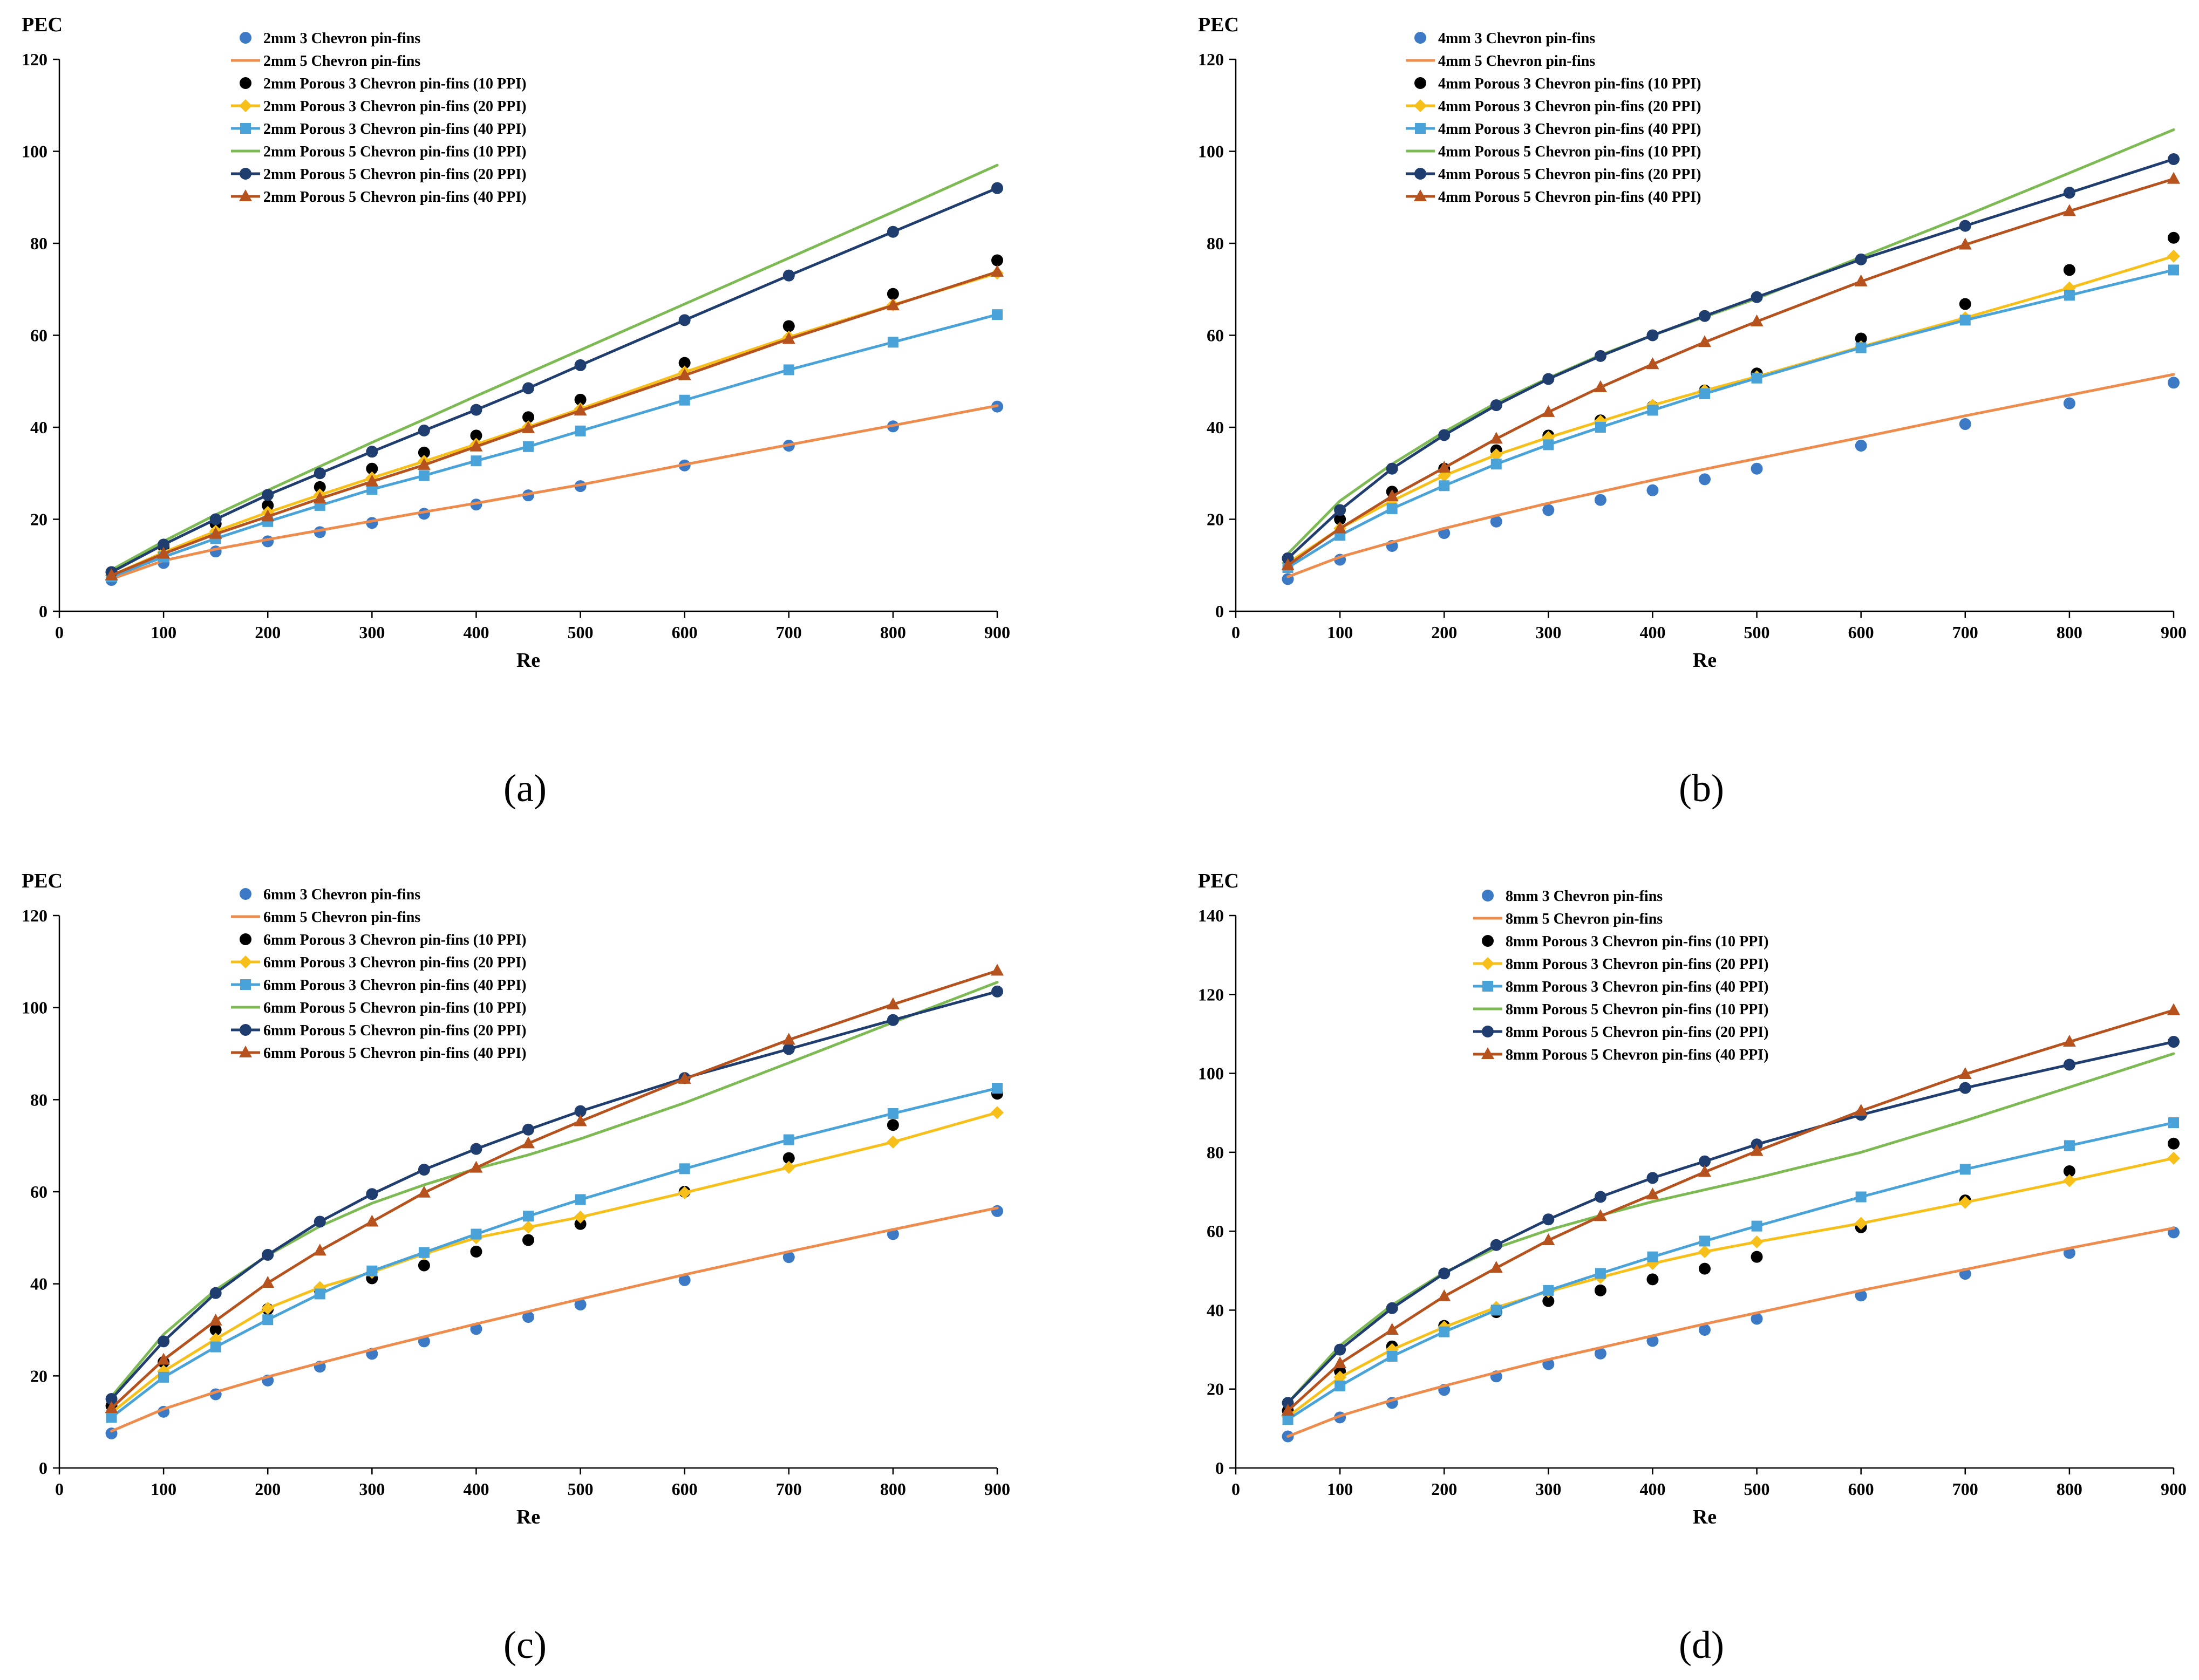 The height and width of the screenshot is (1680, 2199). Describe the element at coordinates (341, 918) in the screenshot. I see `legend-label: 6mm 5 Chevron pin-fins` at that location.